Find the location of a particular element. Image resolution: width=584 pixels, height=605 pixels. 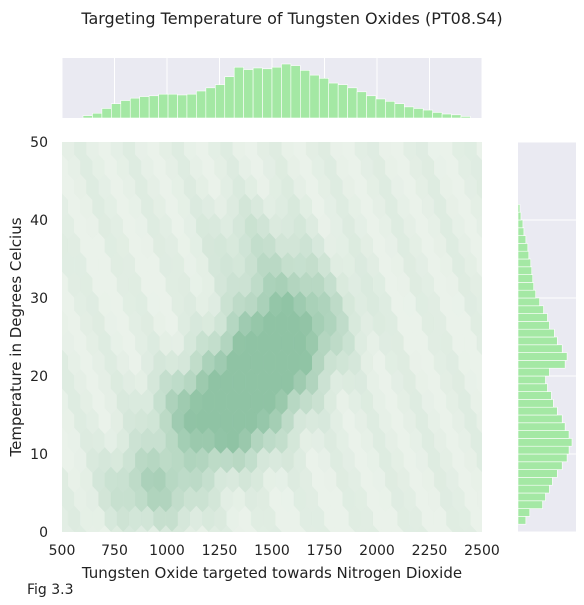

x-tick-label: 500 is located at coordinates (62, 551).